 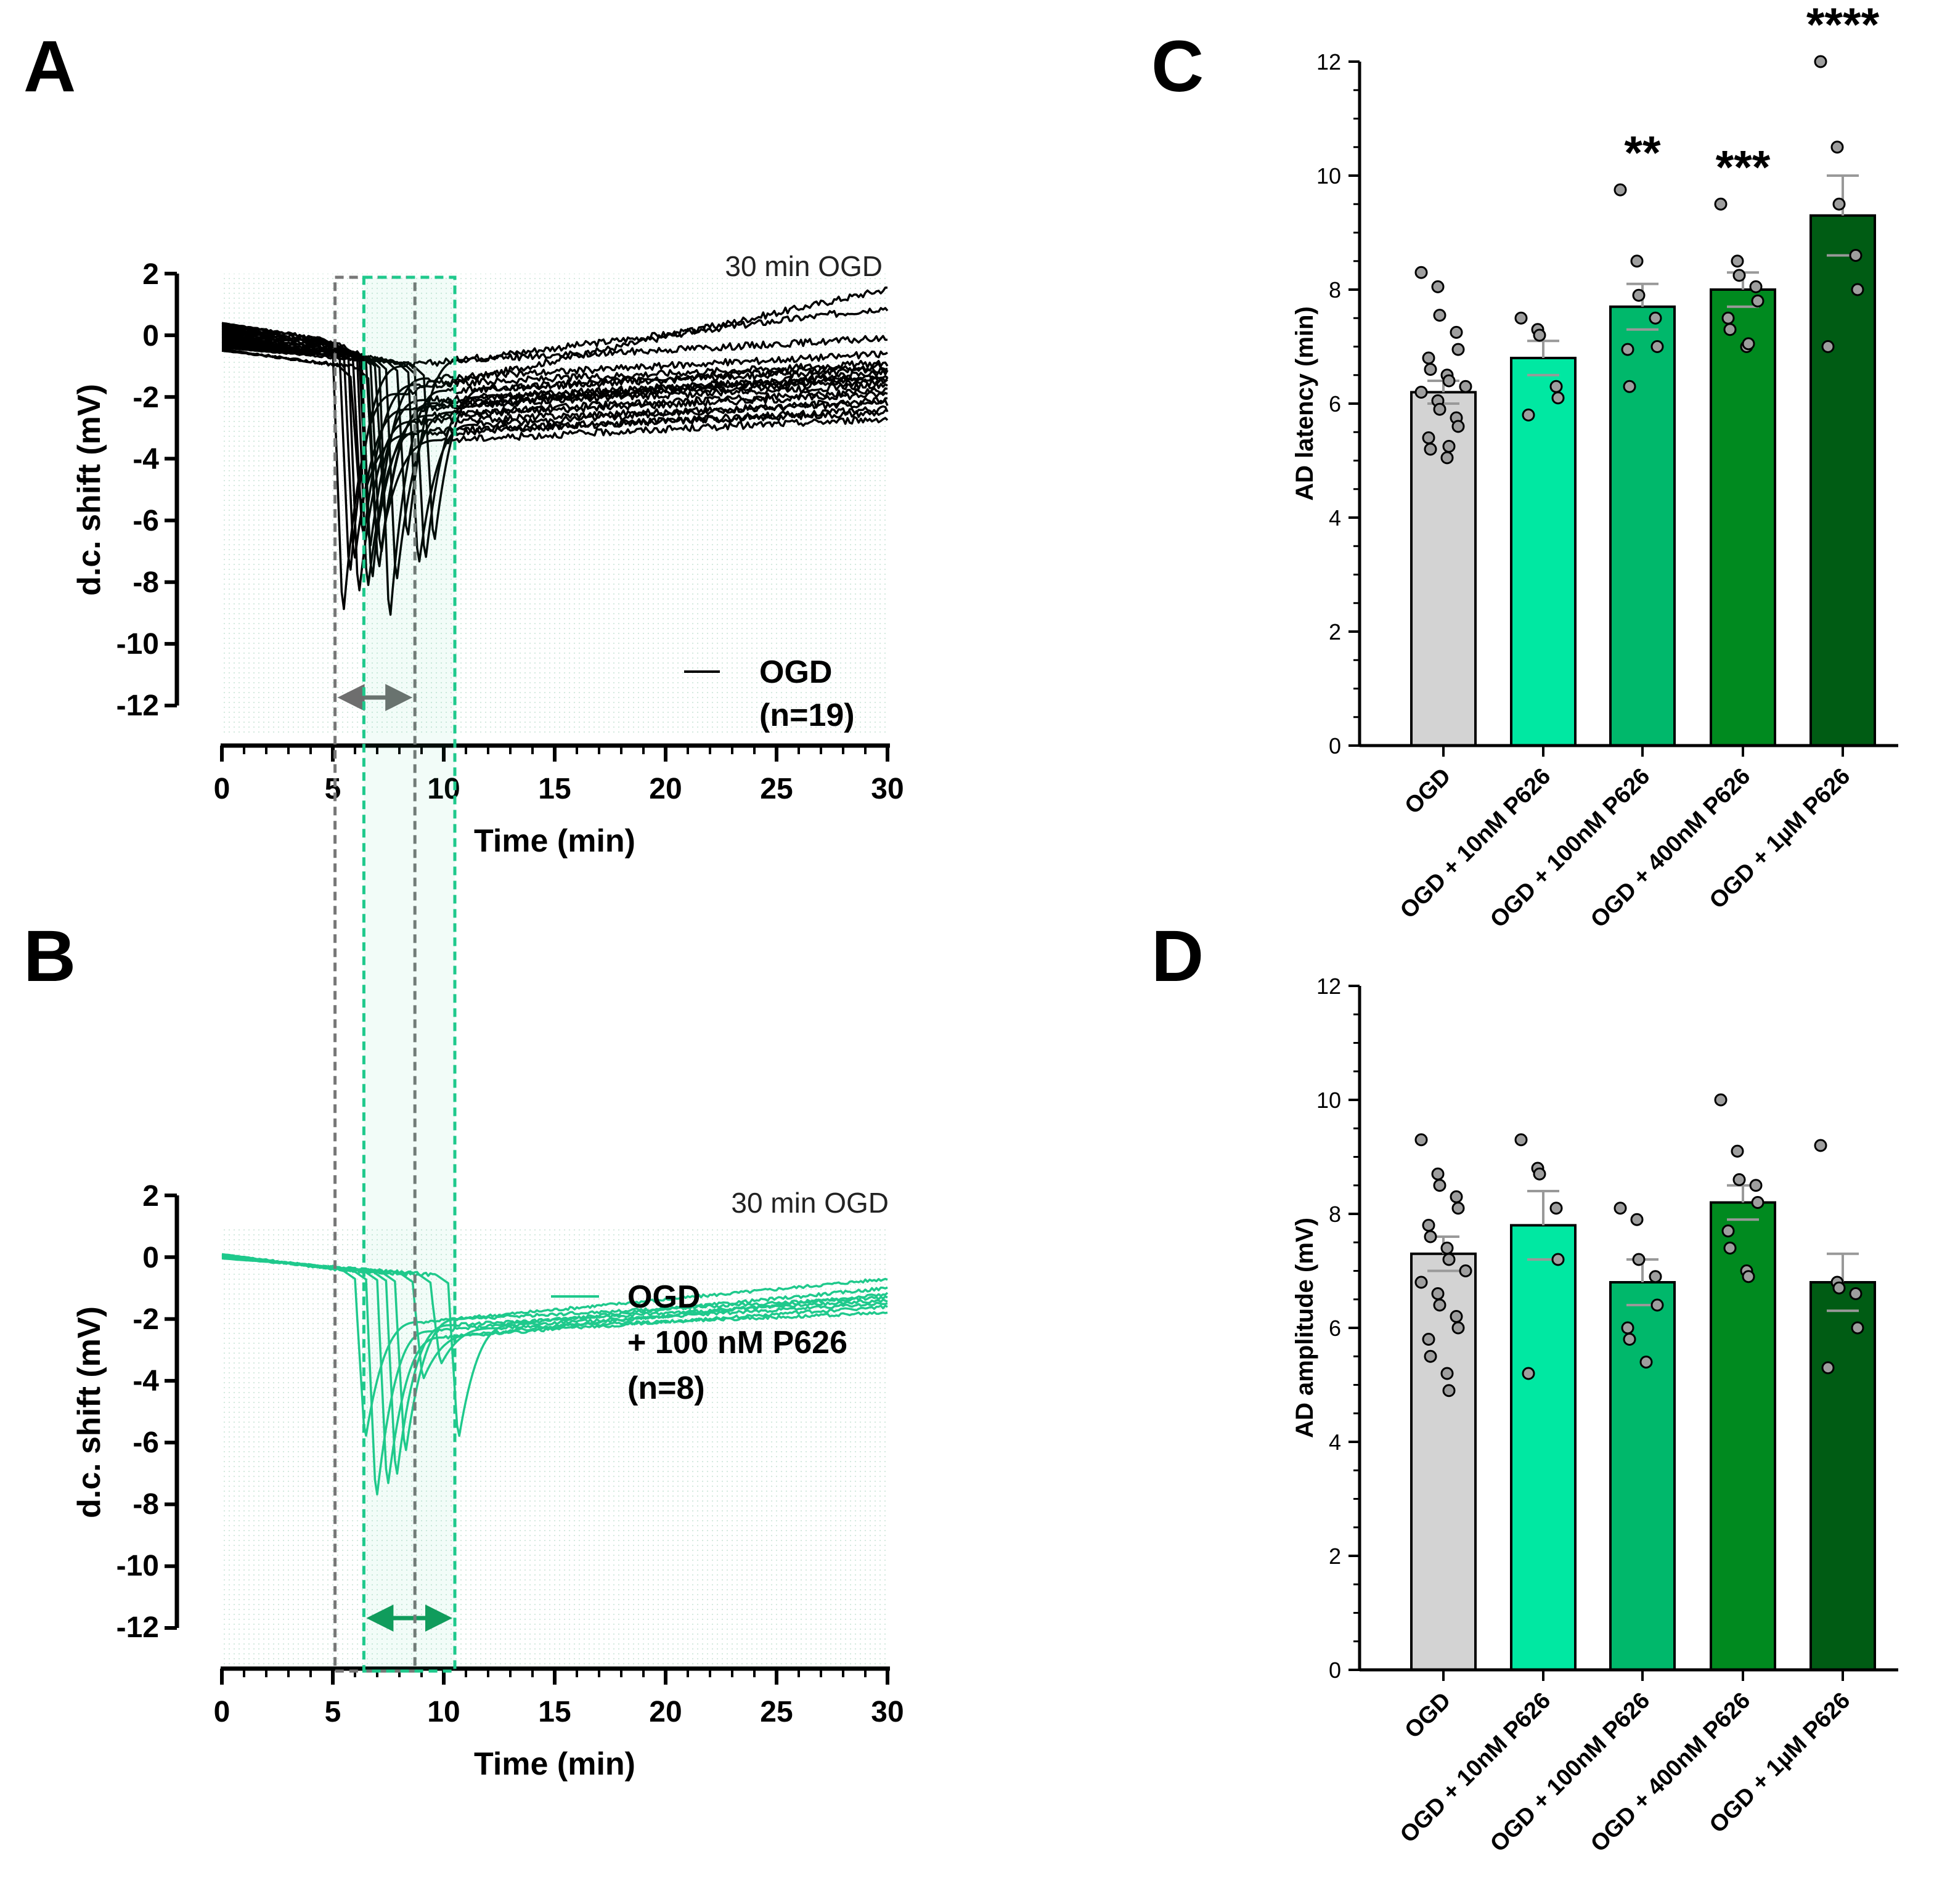 What do you see at coordinates (409, 974) in the screenshot?
I see `latency-window-green` at bounding box center [409, 974].